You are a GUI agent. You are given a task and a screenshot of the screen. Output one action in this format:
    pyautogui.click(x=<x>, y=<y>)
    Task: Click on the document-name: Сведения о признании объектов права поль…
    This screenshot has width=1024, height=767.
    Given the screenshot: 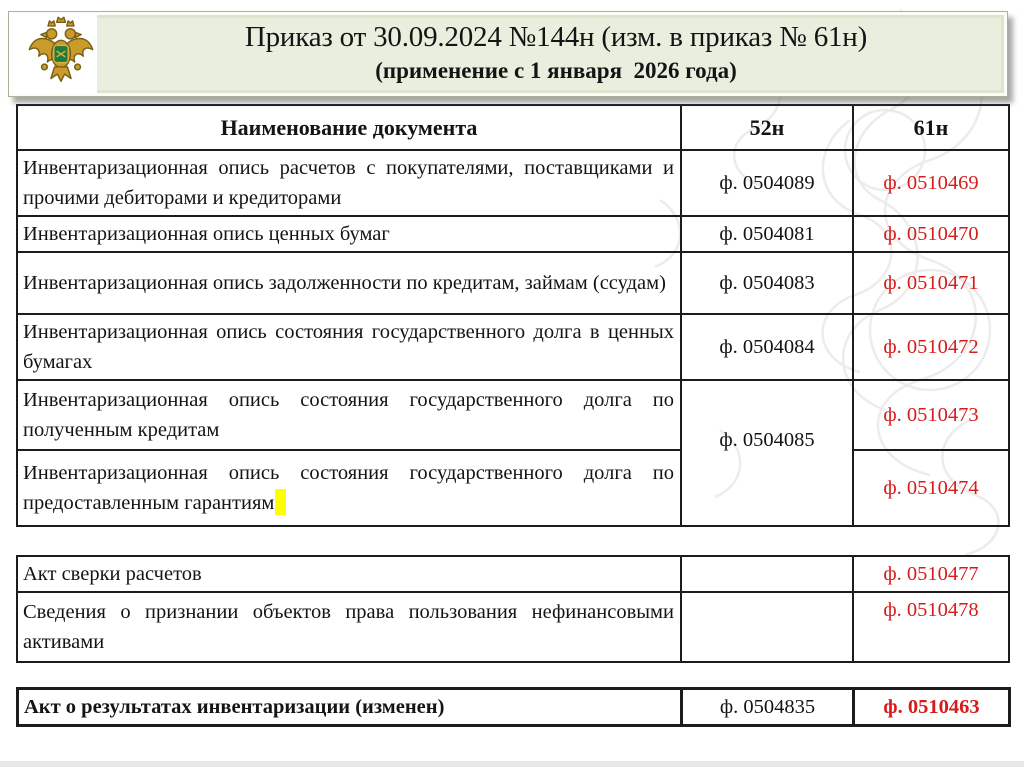 What is the action you would take?
    pyautogui.click(x=349, y=627)
    